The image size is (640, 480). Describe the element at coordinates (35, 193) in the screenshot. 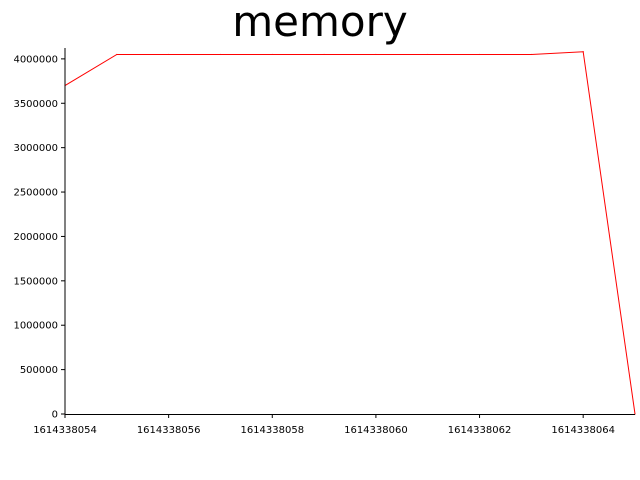

I see `y-tick-label: 2500000` at that location.